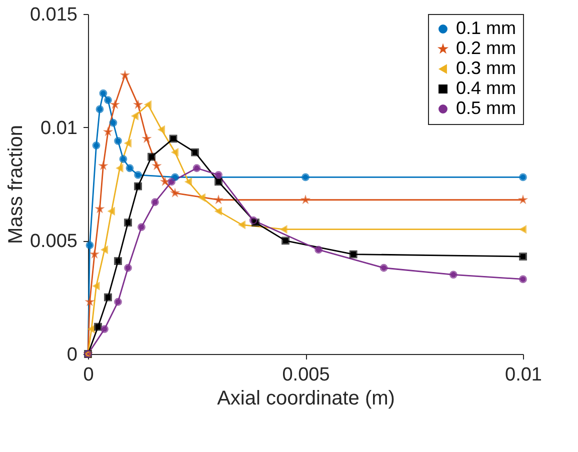 Image resolution: width=578 pixels, height=452 pixels. I want to click on y-axis-title: Mass fraction, so click(15, 184).